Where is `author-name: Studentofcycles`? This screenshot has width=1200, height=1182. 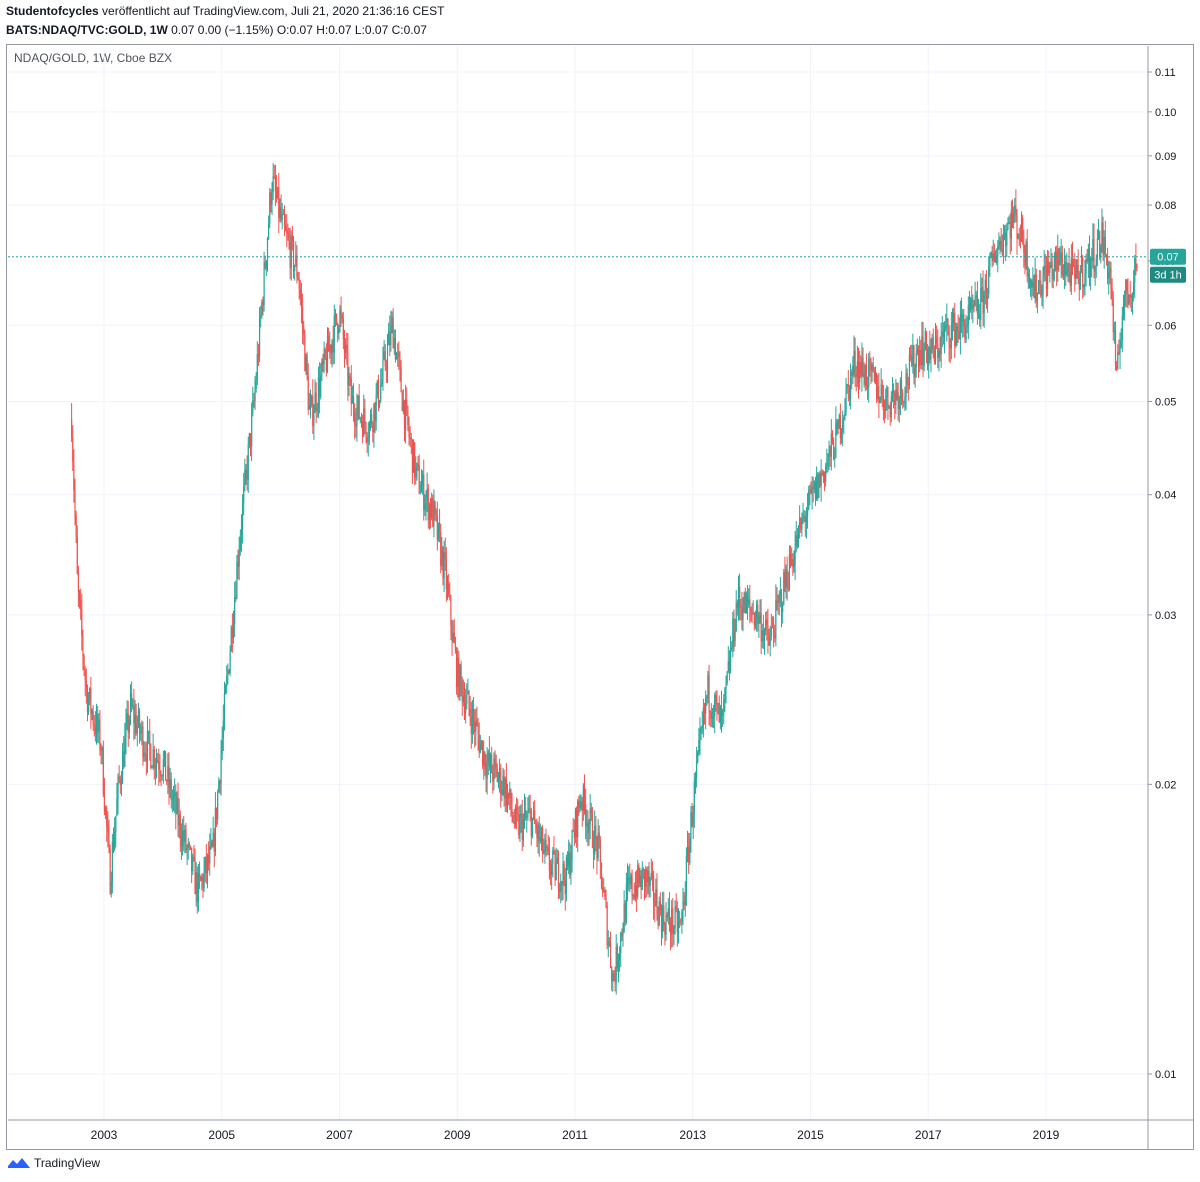 author-name: Studentofcycles is located at coordinates (52, 11).